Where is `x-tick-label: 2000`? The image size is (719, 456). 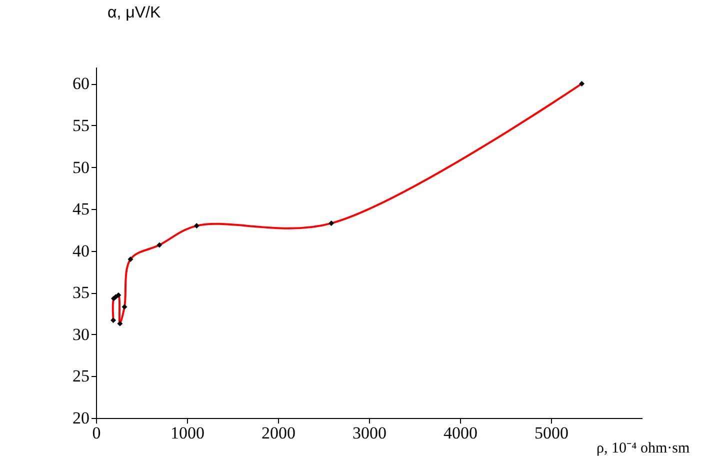 x-tick-label: 2000 is located at coordinates (279, 433).